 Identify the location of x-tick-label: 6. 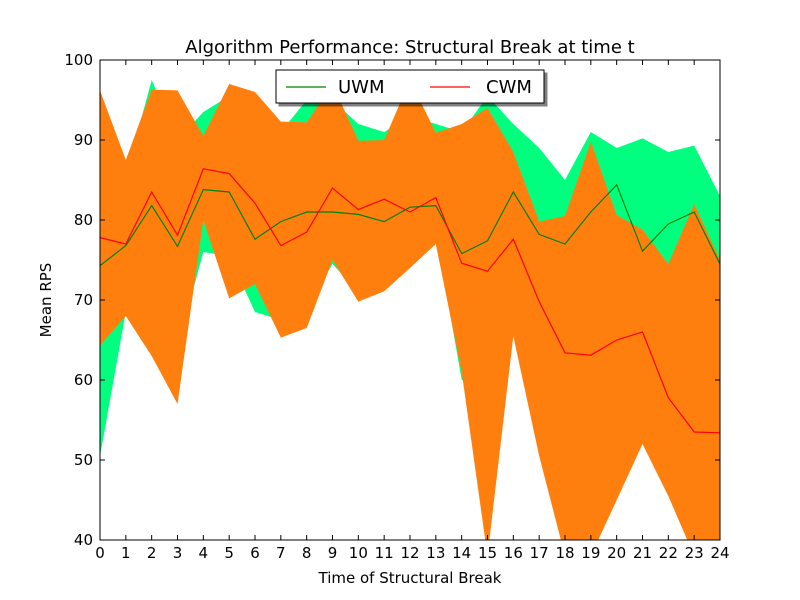
(255, 553).